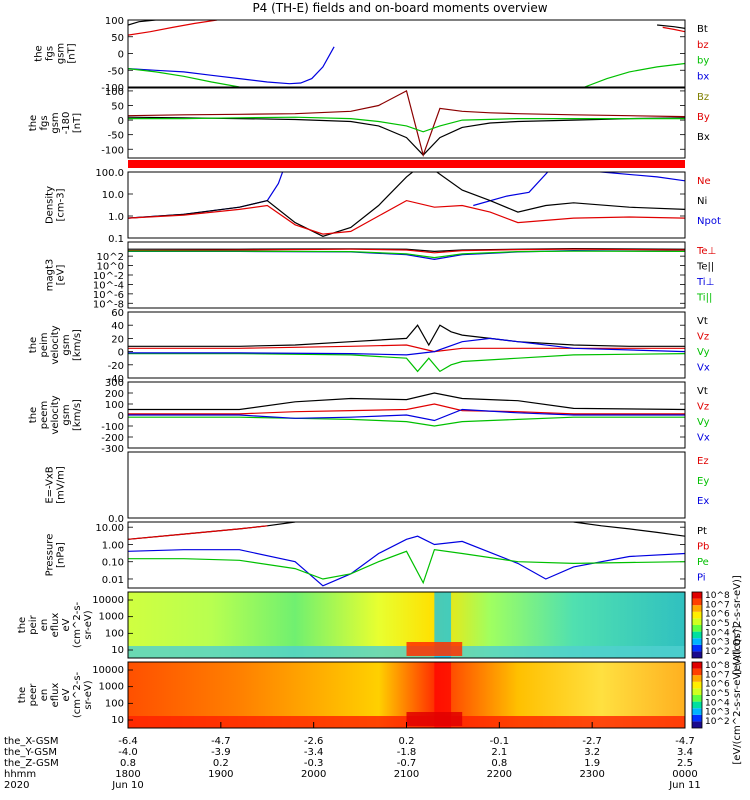  I want to click on y-tick-label: 10^-6, so click(108, 295).